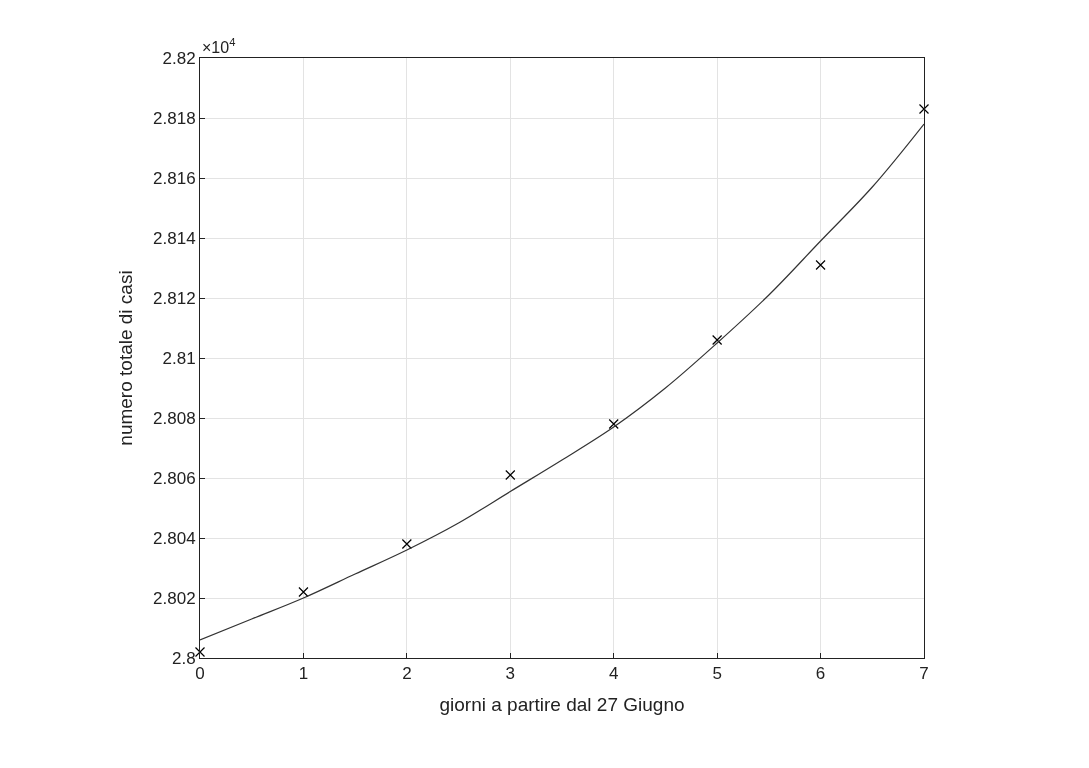  What do you see at coordinates (179, 358) in the screenshot?
I see `y-tick-label: 2.81` at bounding box center [179, 358].